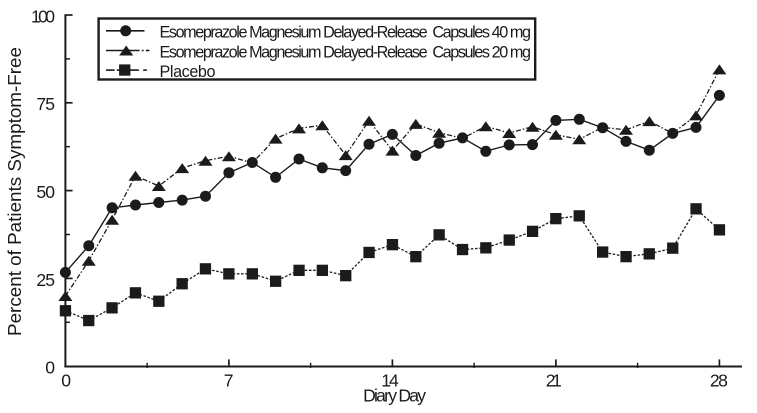 The height and width of the screenshot is (413, 757). What do you see at coordinates (43, 17) in the screenshot?
I see `svg-text: 100` at bounding box center [43, 17].